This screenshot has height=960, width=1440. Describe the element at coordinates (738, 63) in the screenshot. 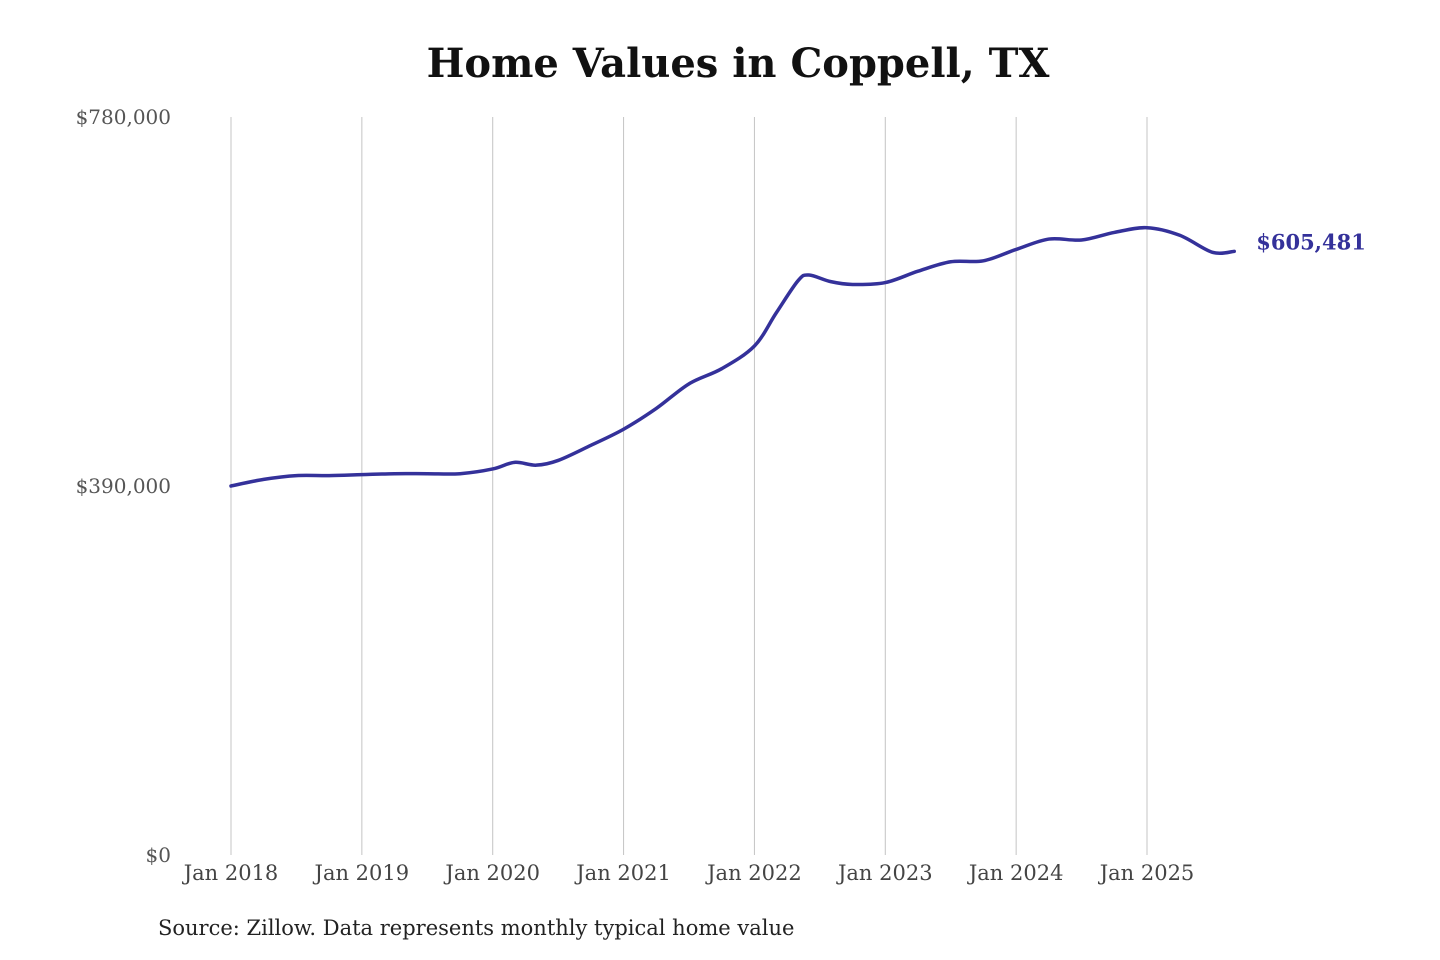

I see `chart-title: Home Values in Coppell, TX` at that location.